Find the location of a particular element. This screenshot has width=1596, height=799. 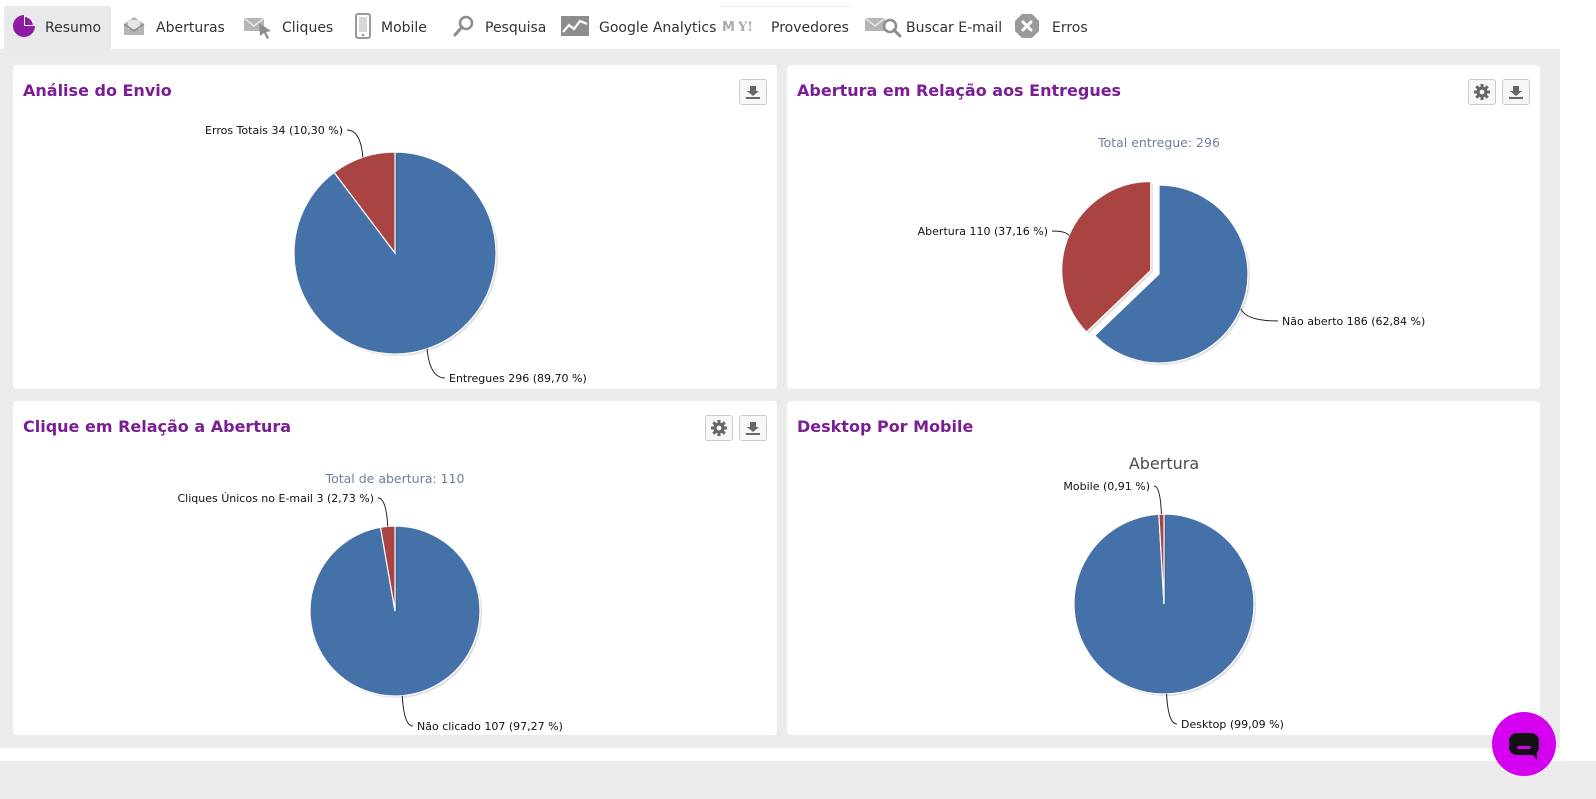

pie-chart-icon is located at coordinates (24, 28).